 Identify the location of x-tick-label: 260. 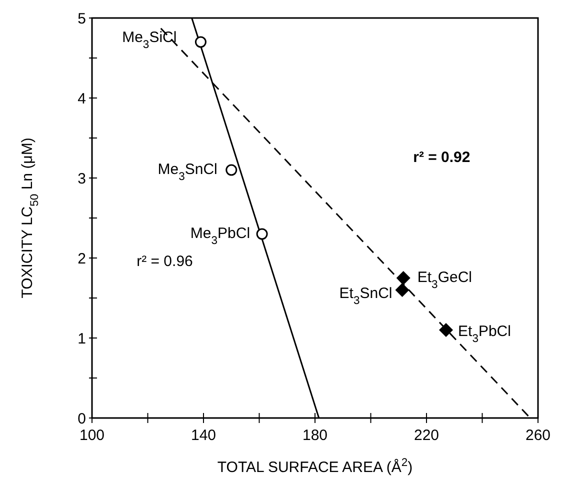
(538, 435).